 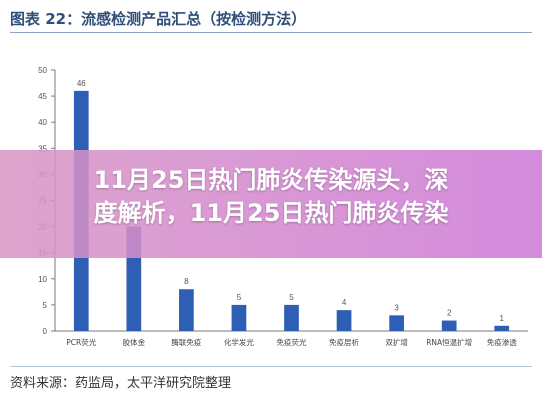 What do you see at coordinates (271, 213) in the screenshot?
I see `headline-line-2: 度解析，11月25日热门肺炎传染` at bounding box center [271, 213].